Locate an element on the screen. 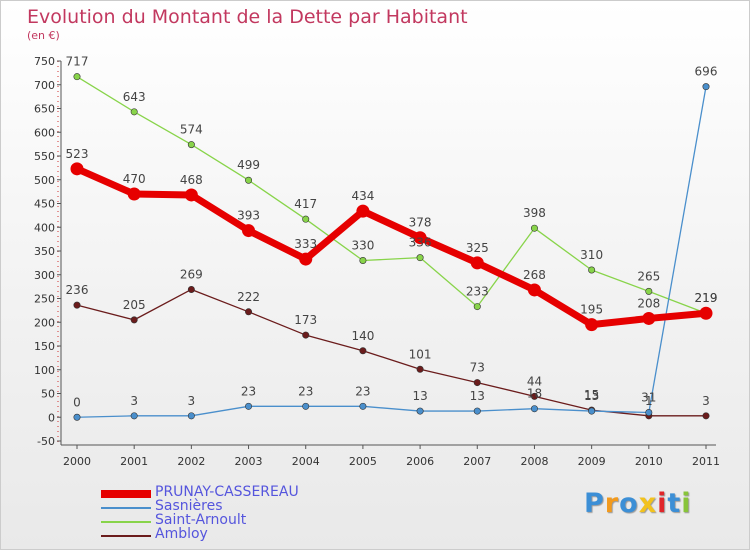 The height and width of the screenshot is (550, 750). y-tick-label: 150 is located at coordinates (44, 346).